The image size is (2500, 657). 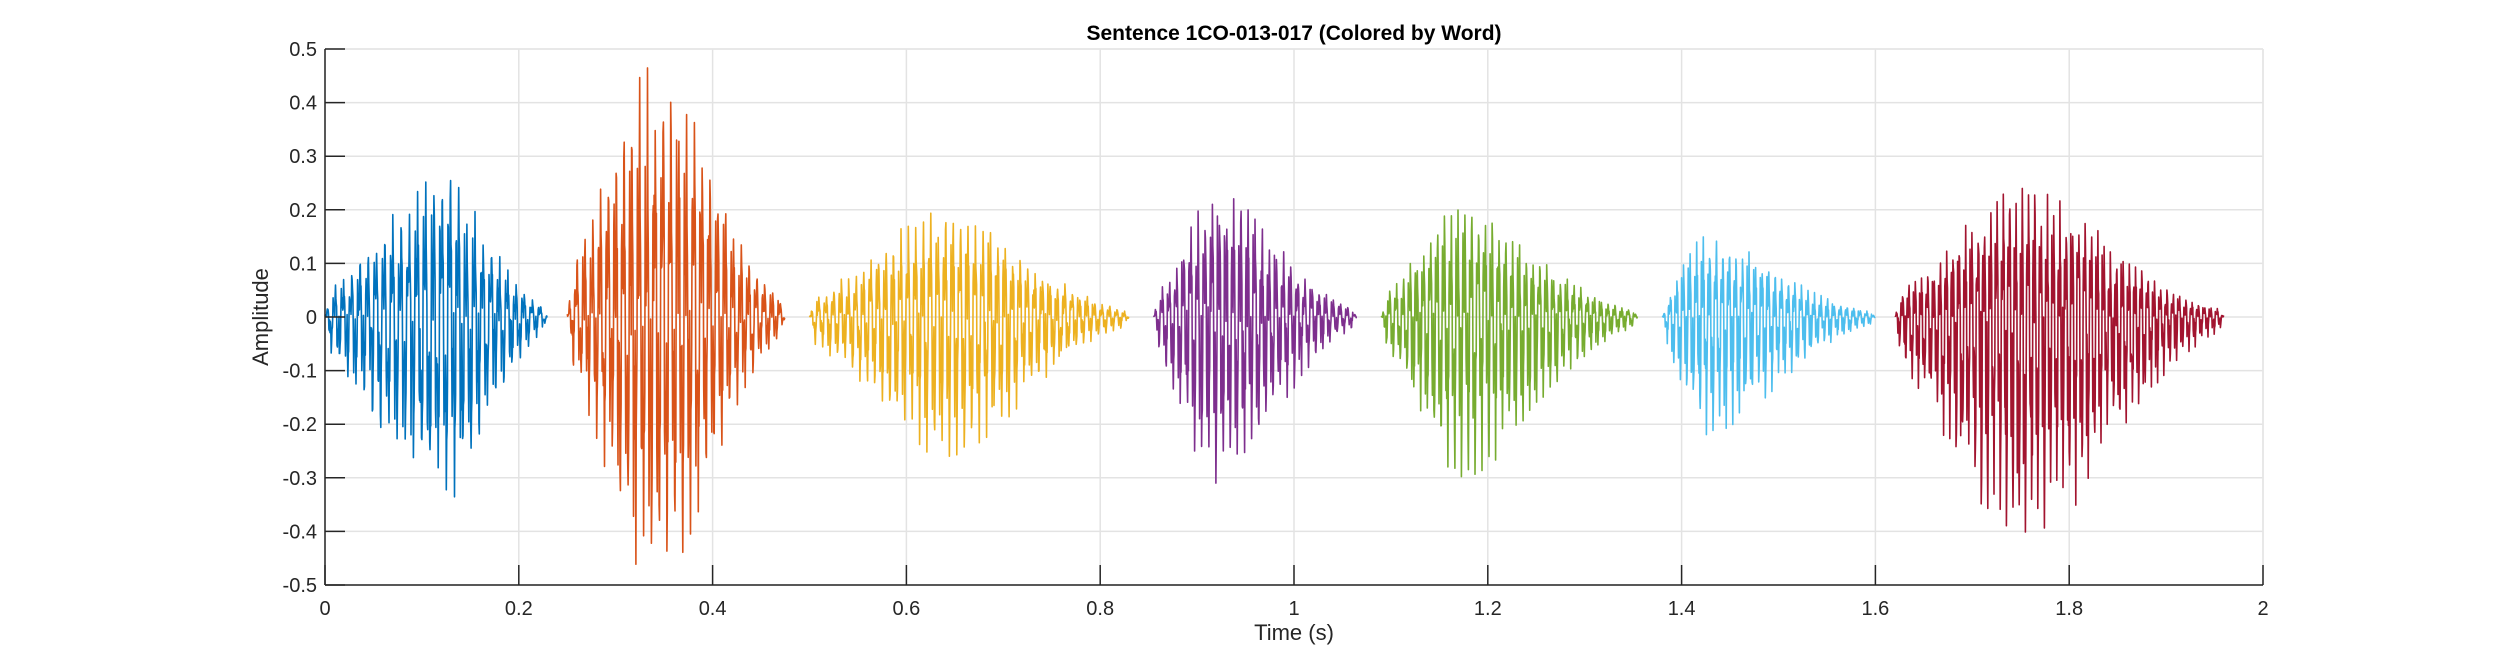 What do you see at coordinates (303, 264) in the screenshot?
I see `y-tick-label: 0.1` at bounding box center [303, 264].